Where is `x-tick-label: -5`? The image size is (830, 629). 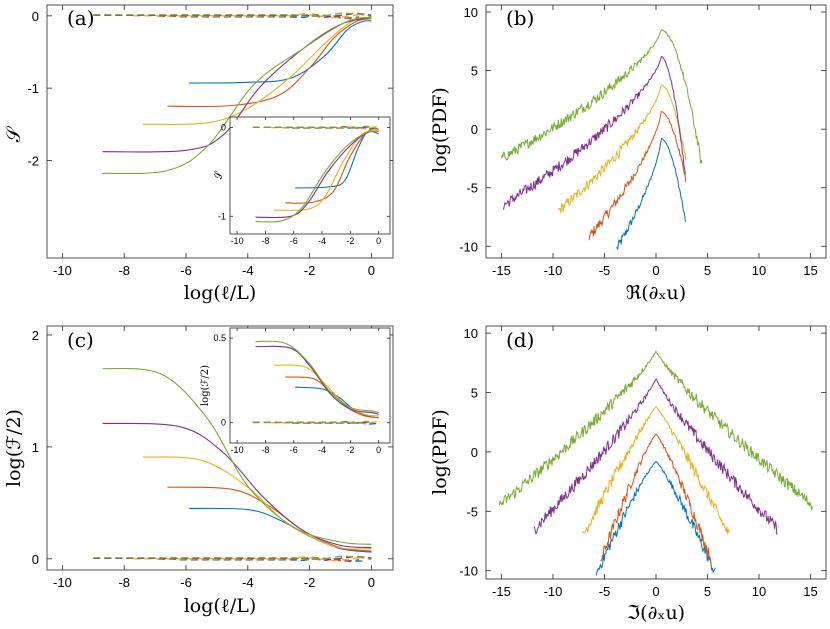 x-tick-label: -5 is located at coordinates (605, 270).